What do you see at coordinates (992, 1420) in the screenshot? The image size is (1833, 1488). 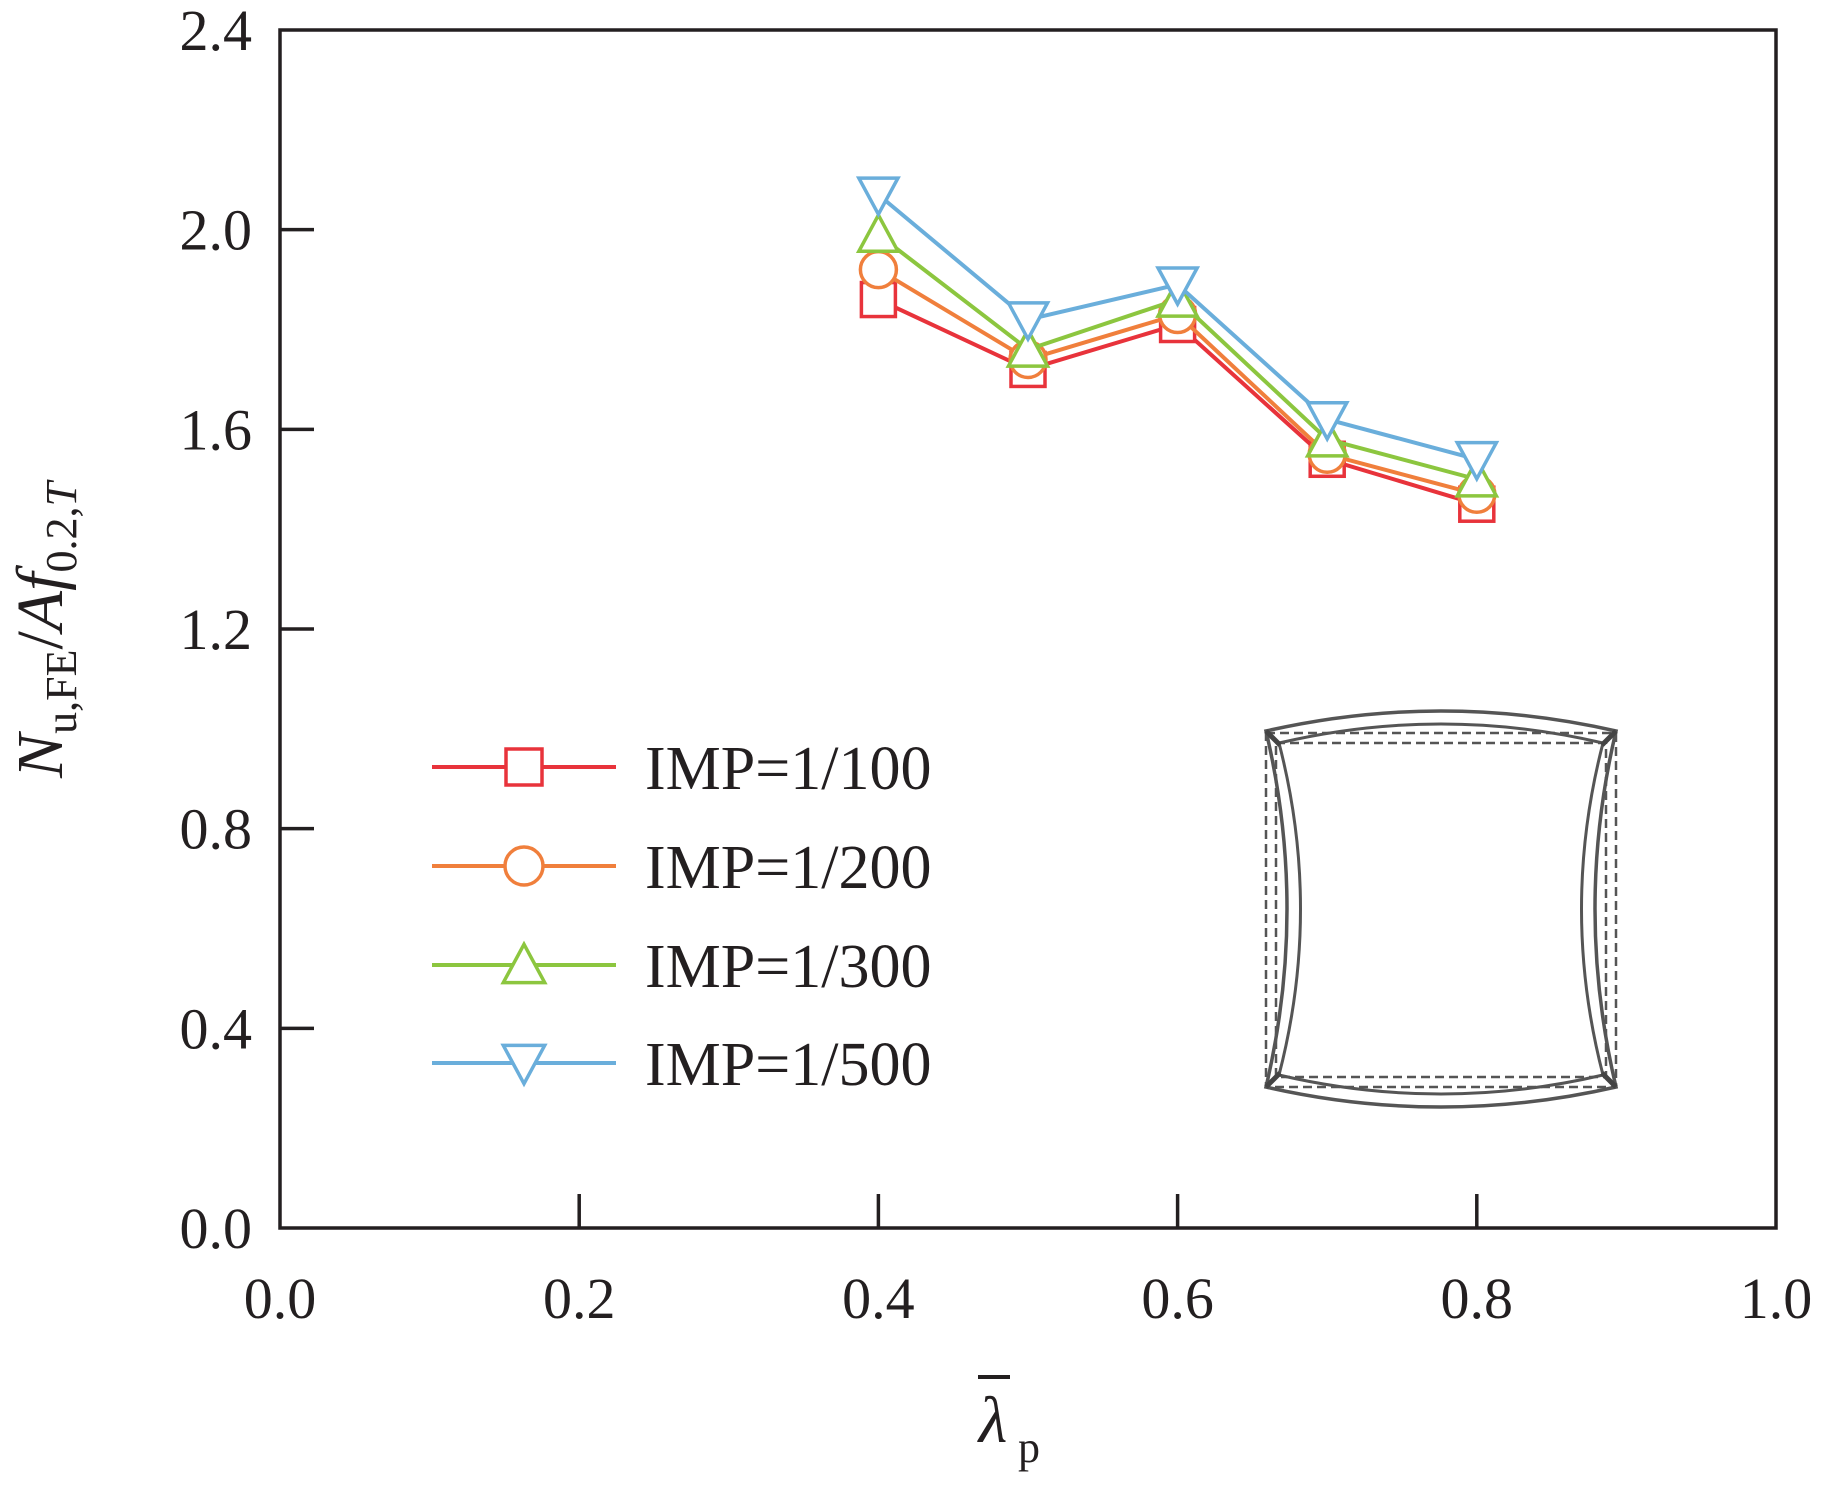 I see `x-axis-title-base: λ` at bounding box center [992, 1420].